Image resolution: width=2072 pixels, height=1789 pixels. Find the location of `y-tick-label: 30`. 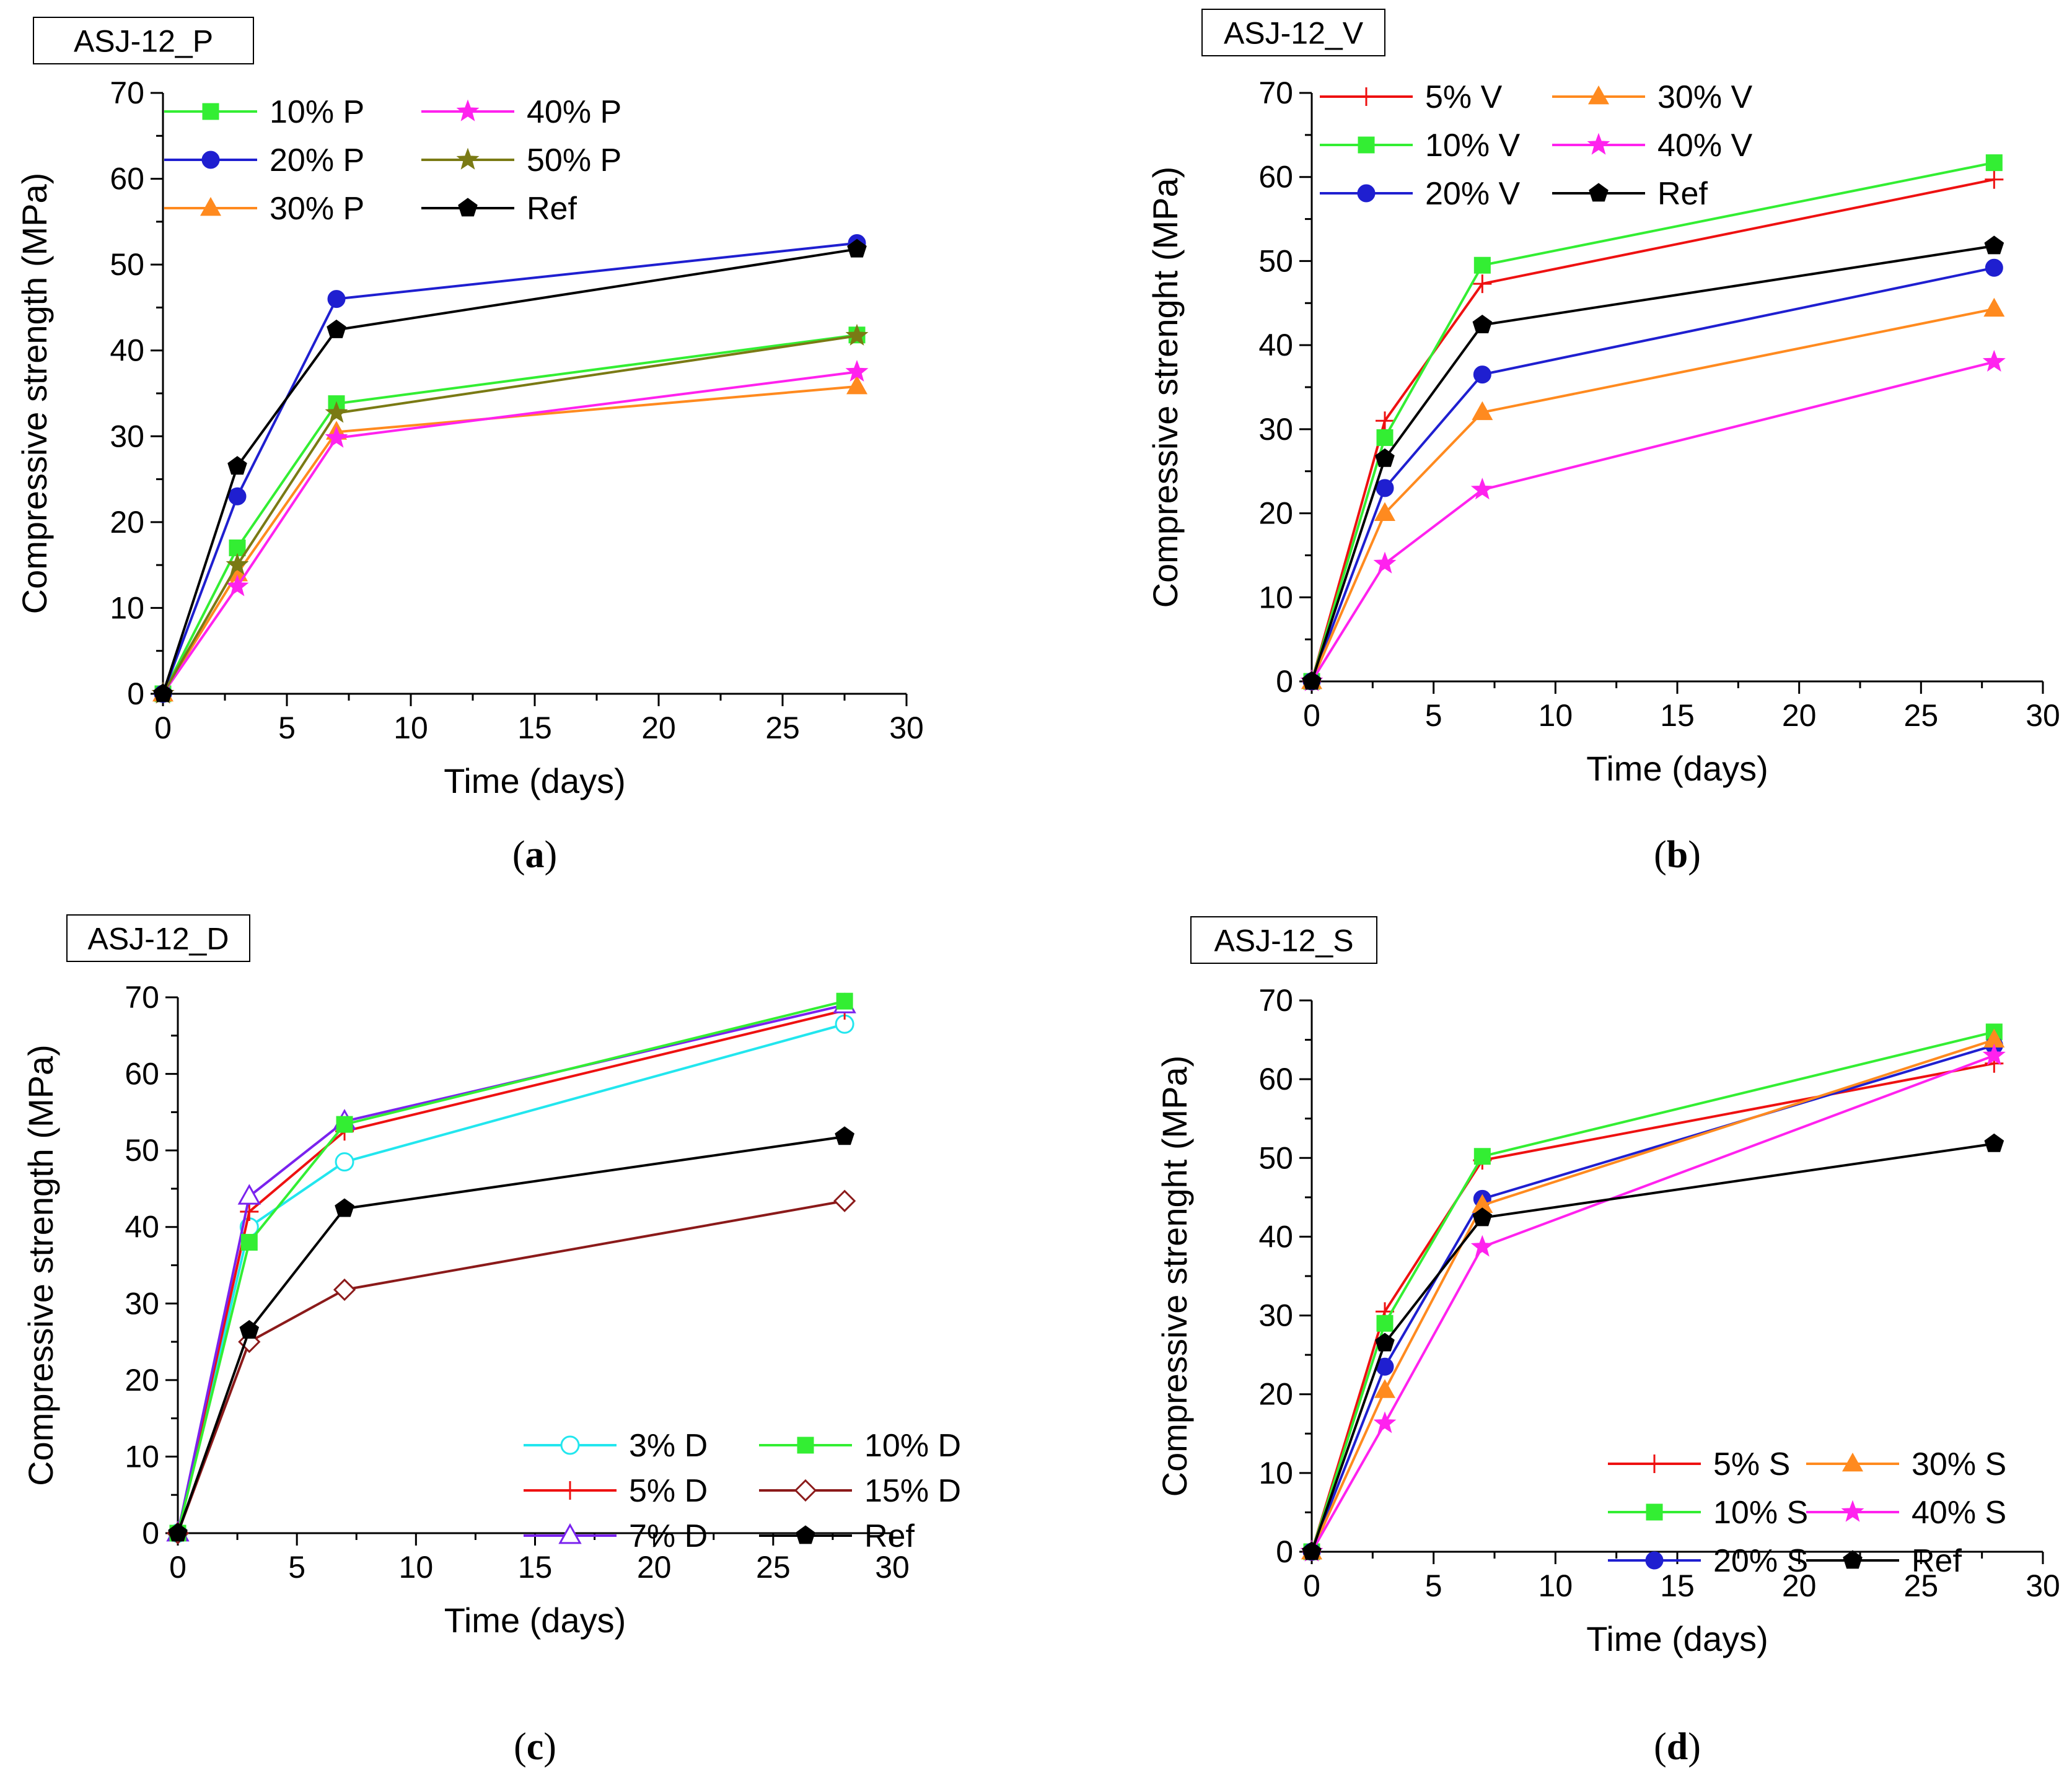

y-tick-label: 30 is located at coordinates (142, 1303).